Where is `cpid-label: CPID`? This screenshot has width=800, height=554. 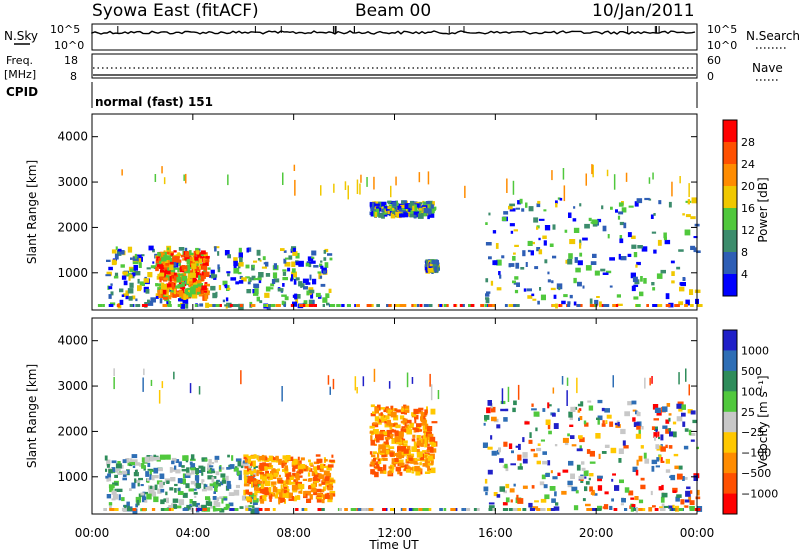
cpid-label: CPID is located at coordinates (22, 92).